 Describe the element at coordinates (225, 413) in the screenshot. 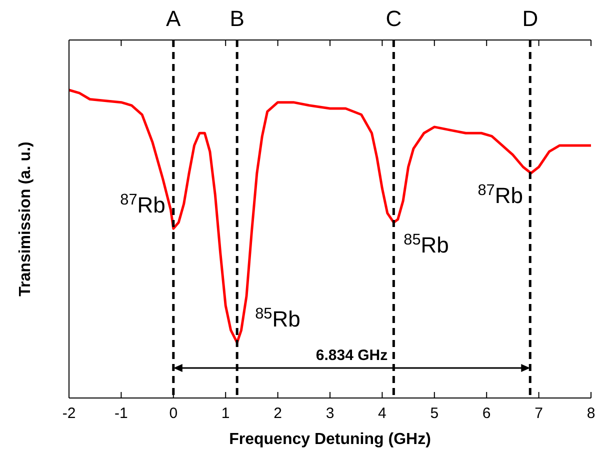

I see `x-tick-label: 1` at that location.